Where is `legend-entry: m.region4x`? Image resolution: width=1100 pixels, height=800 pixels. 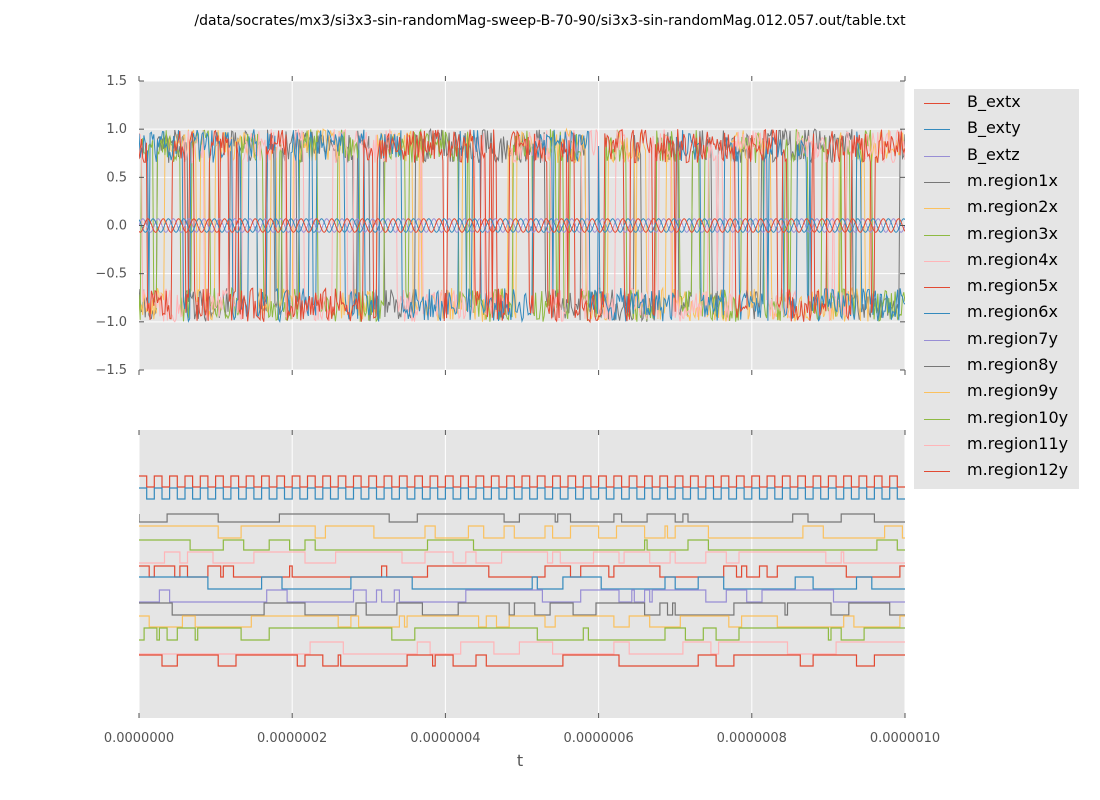 legend-entry: m.region4x is located at coordinates (996, 261).